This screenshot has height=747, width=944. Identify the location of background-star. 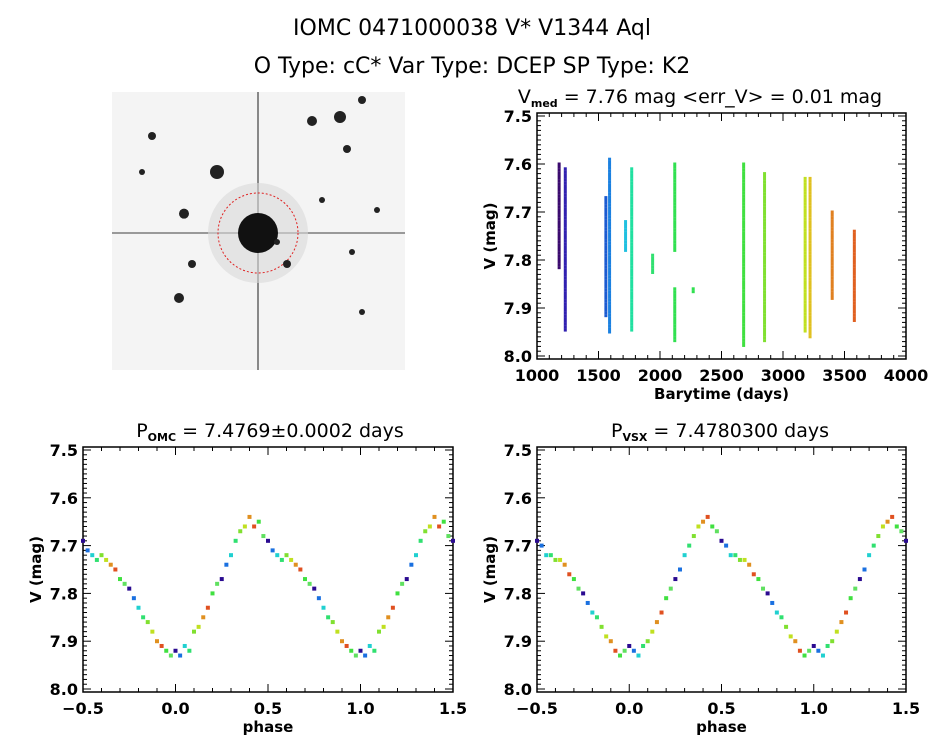
(362, 312).